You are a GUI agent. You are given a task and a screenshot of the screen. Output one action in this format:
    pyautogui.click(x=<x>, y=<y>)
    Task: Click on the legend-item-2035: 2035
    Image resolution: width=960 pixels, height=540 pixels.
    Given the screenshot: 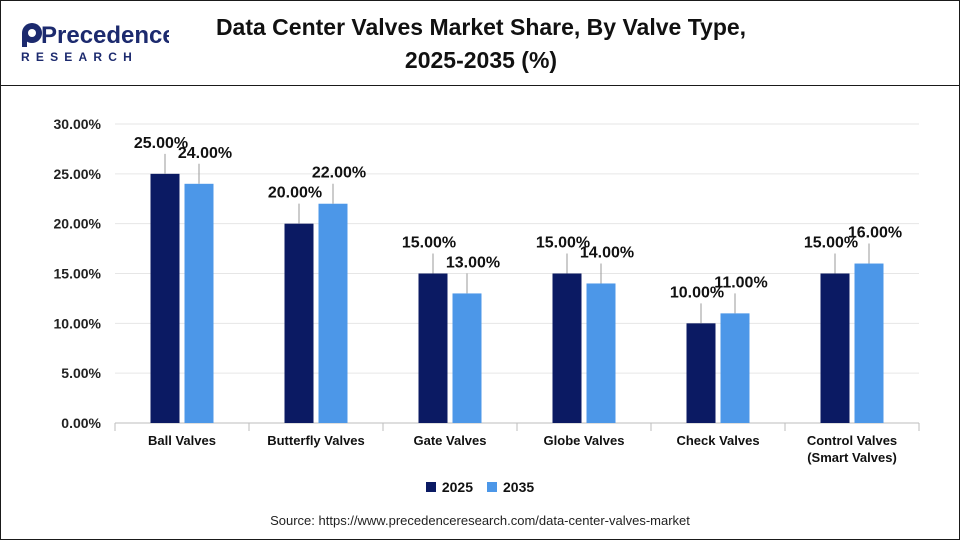 What is the action you would take?
    pyautogui.click(x=510, y=487)
    